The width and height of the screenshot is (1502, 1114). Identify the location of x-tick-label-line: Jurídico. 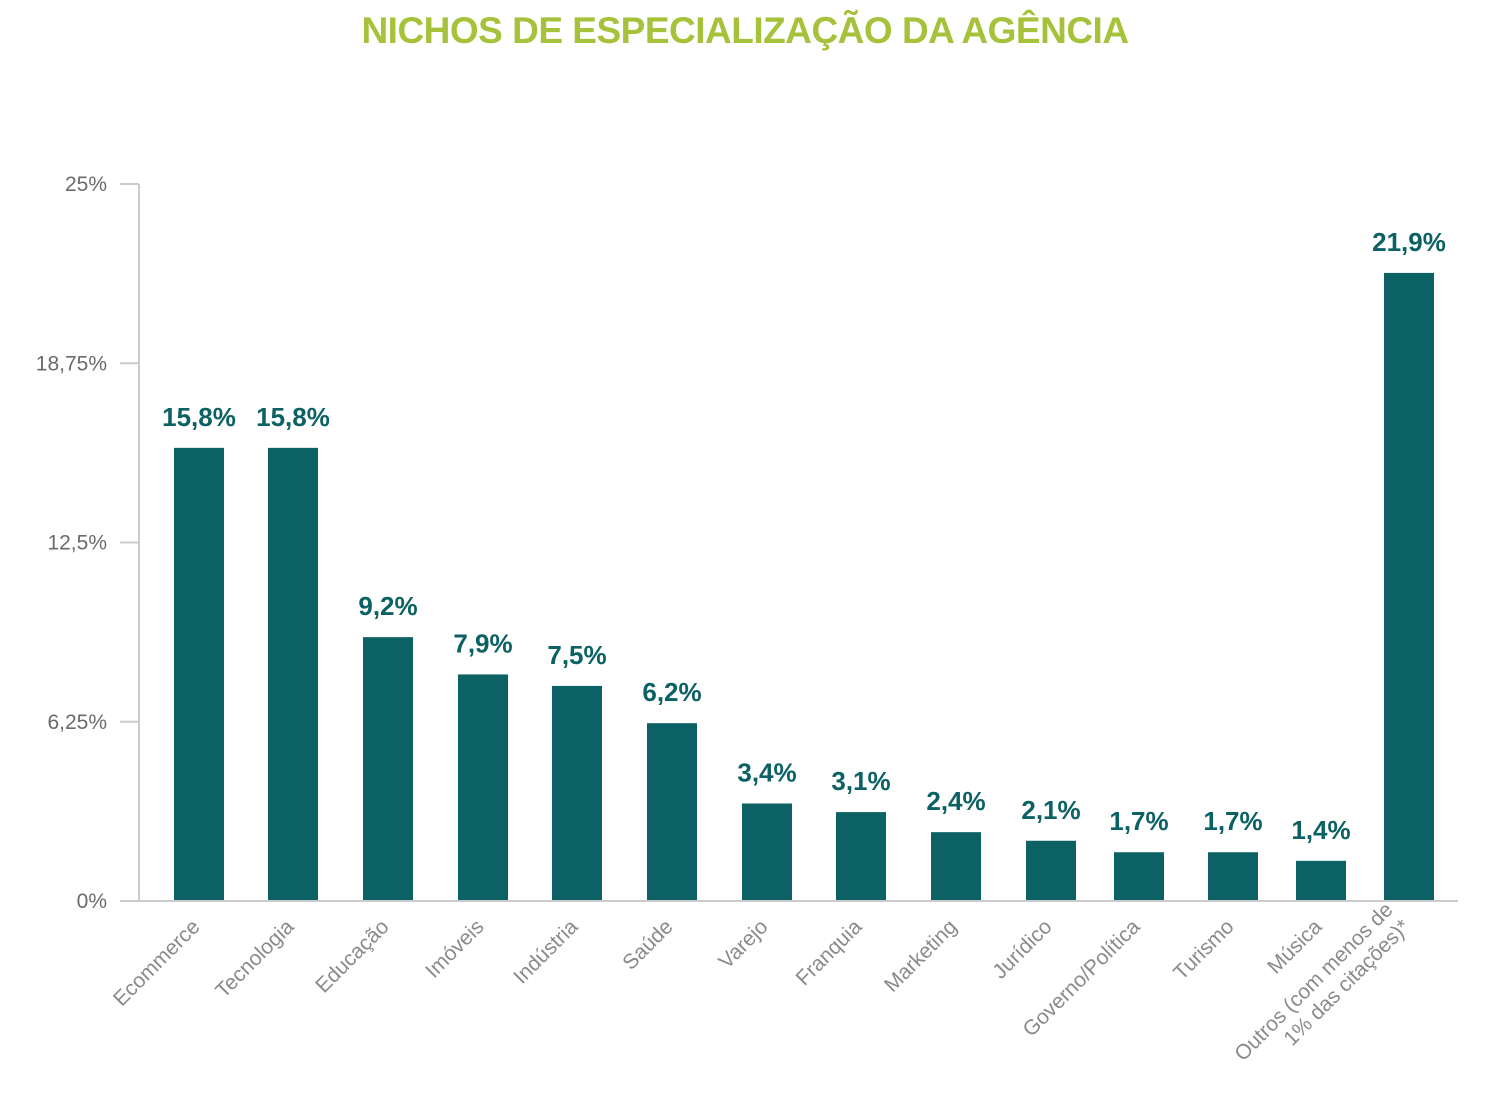
(1022, 949).